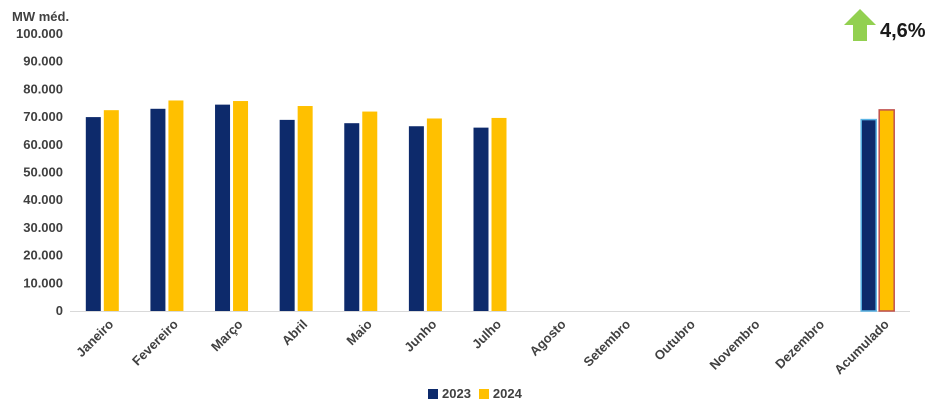 The image size is (935, 402). Describe the element at coordinates (860, 25) in the screenshot. I see `up-arrow-icon` at that location.